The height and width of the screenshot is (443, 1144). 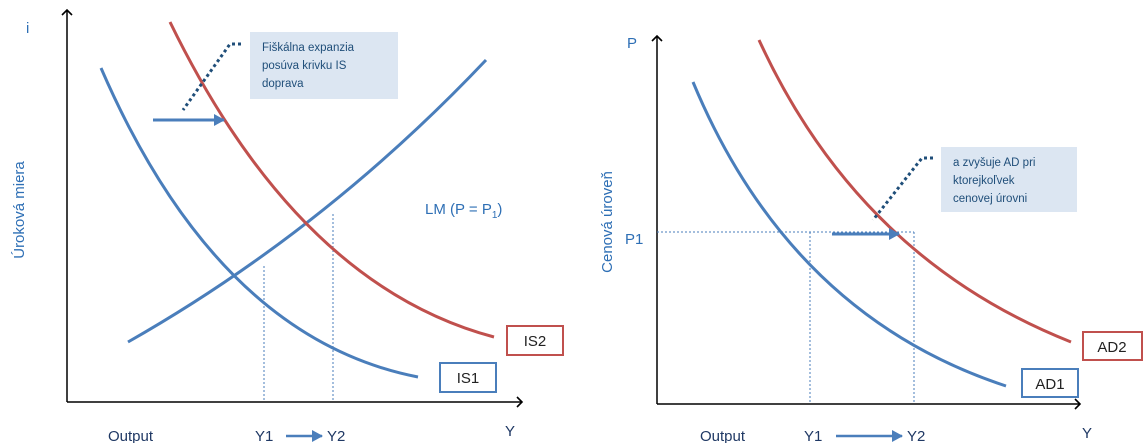 What do you see at coordinates (723, 435) in the screenshot?
I see `right-x-axis-title: Output` at bounding box center [723, 435].